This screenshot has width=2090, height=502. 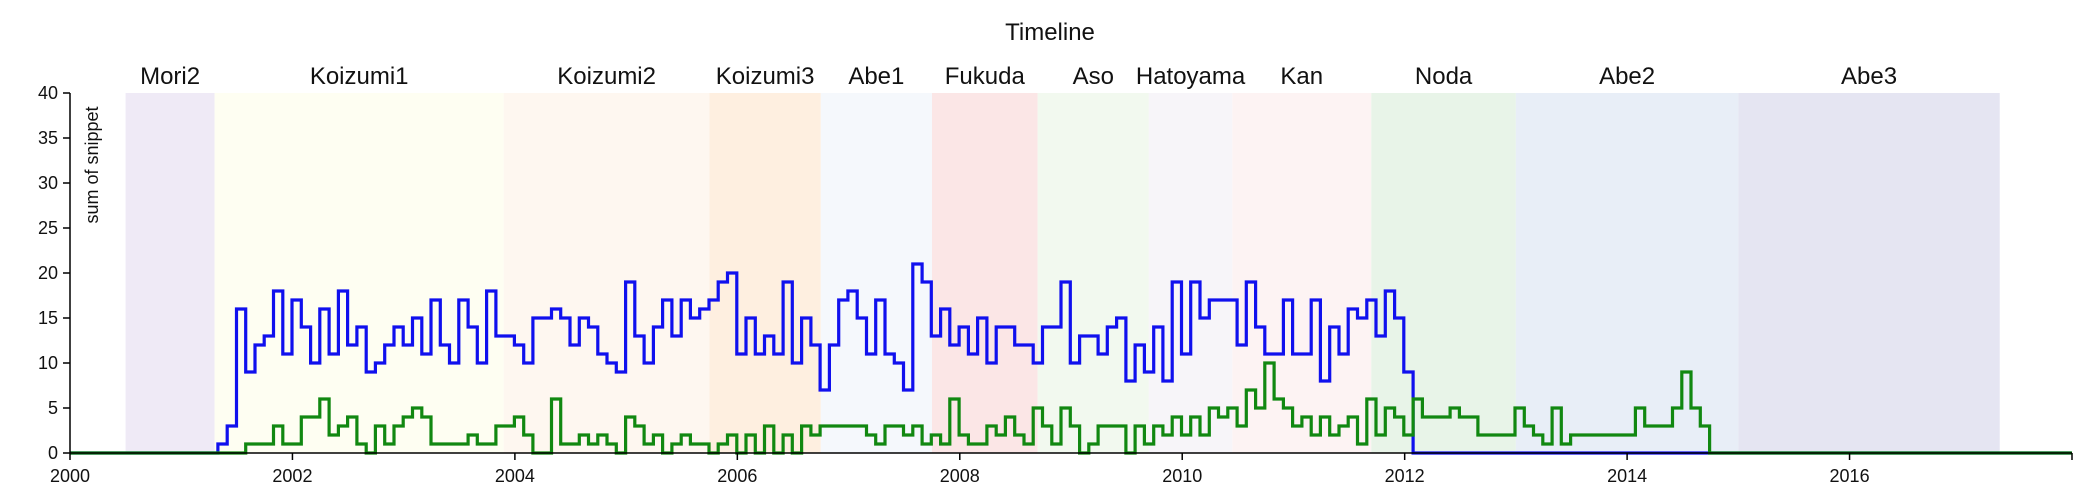 What do you see at coordinates (1850, 476) in the screenshot?
I see `x-tick-label: 2016` at bounding box center [1850, 476].